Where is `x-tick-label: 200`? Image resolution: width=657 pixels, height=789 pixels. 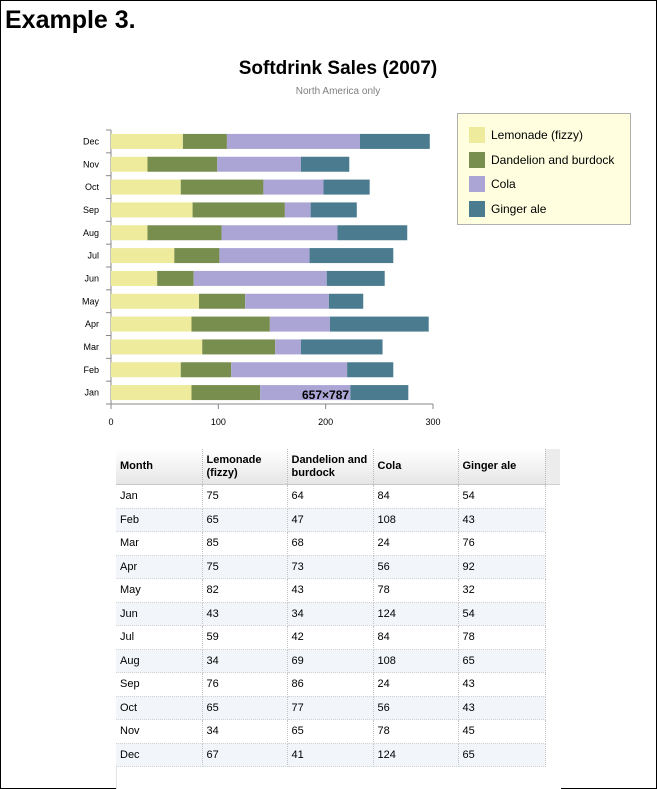 x-tick-label: 200 is located at coordinates (325, 422).